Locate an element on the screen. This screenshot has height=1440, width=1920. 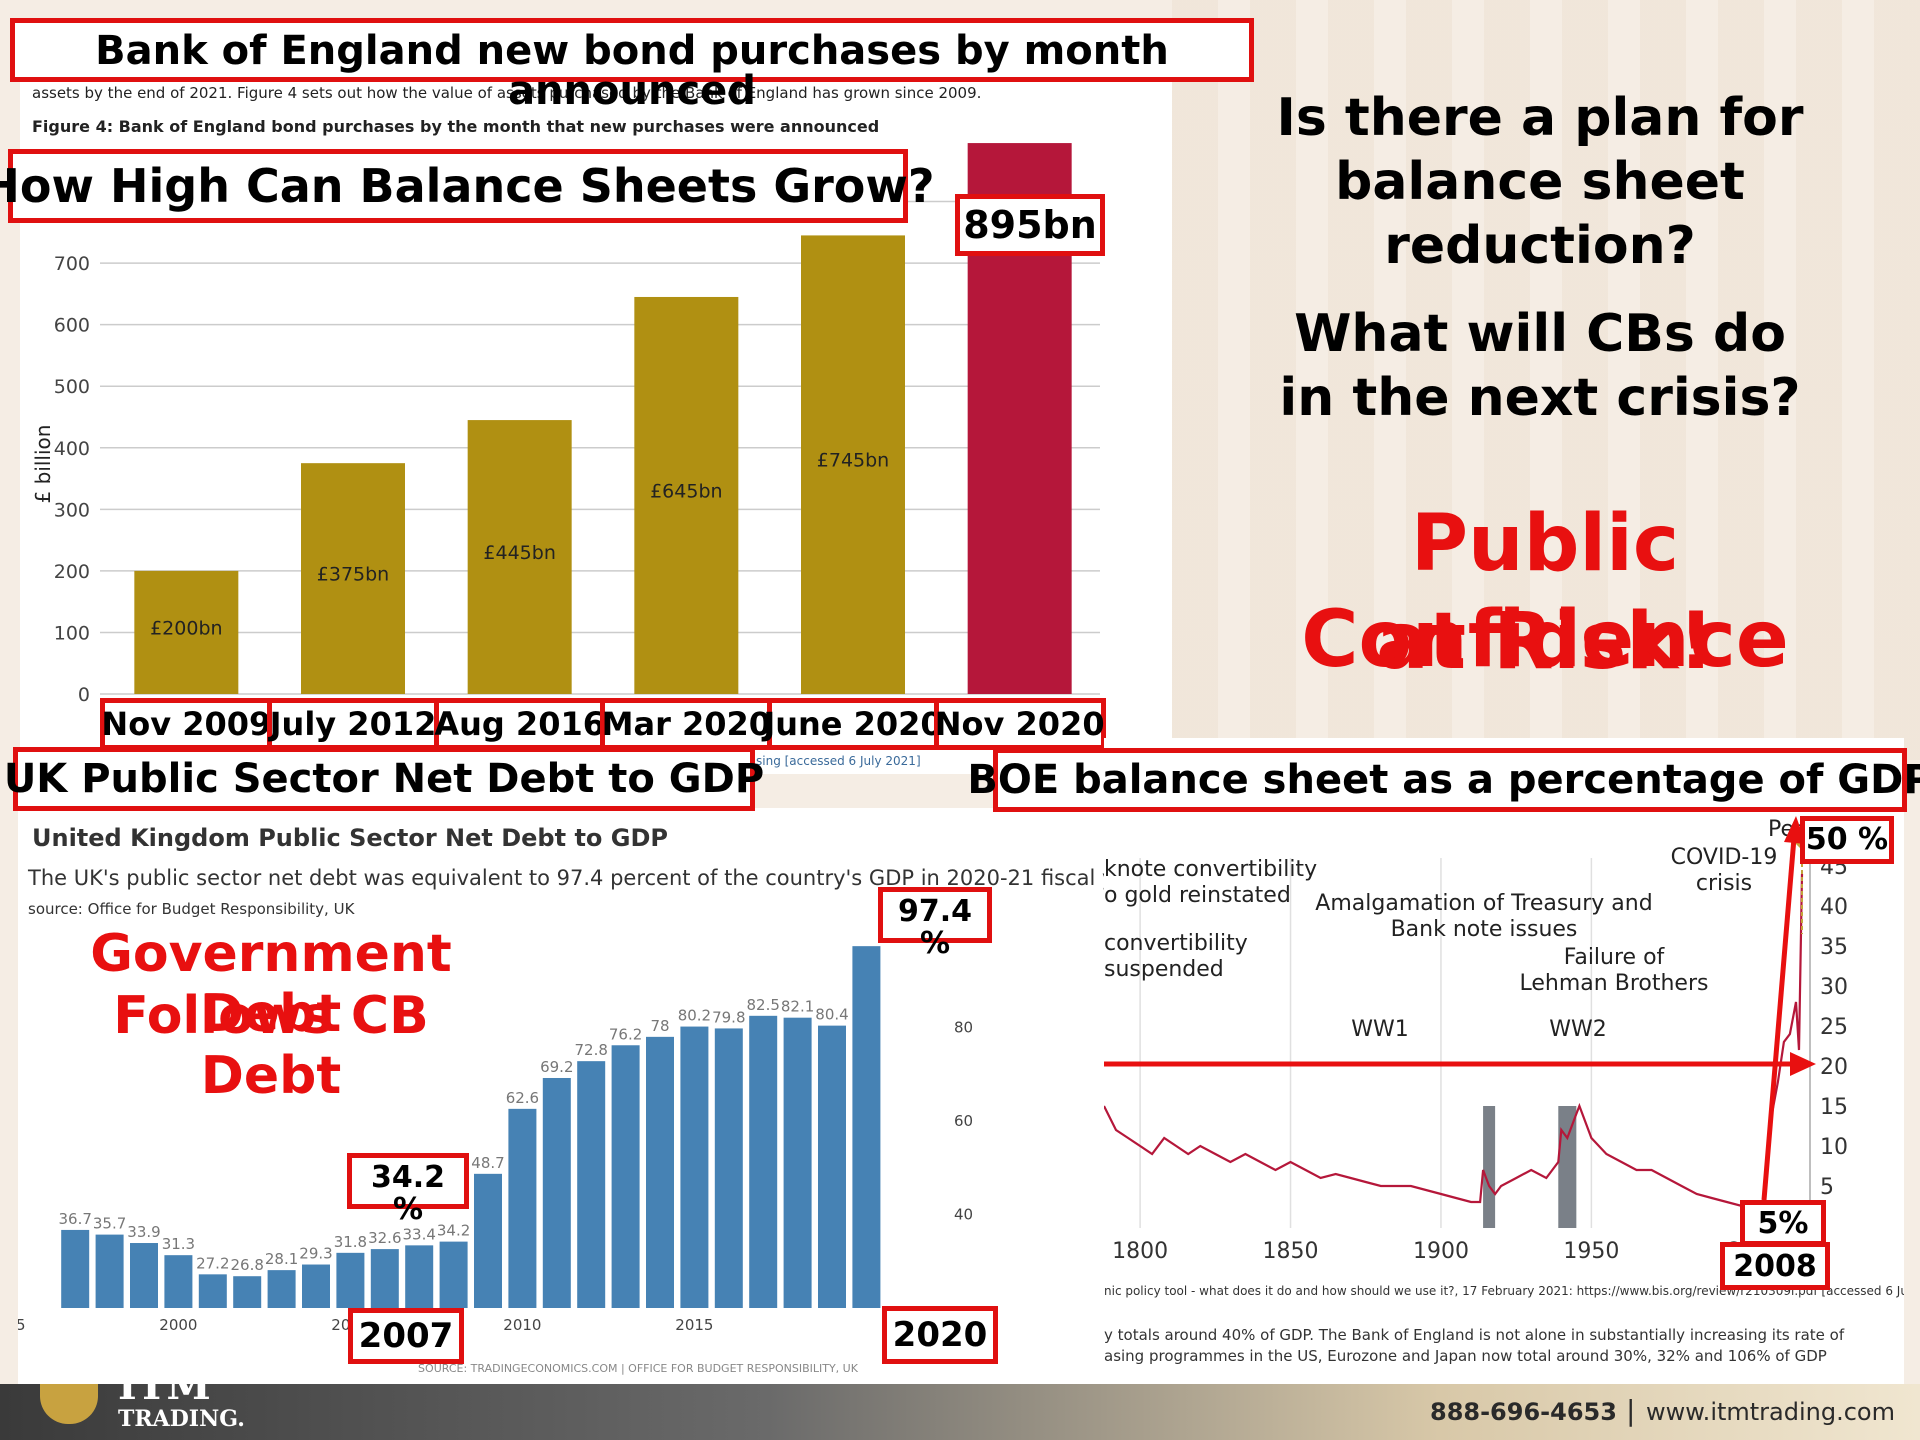
boe-annotation: COVID-19 is located at coordinates (1724, 857).